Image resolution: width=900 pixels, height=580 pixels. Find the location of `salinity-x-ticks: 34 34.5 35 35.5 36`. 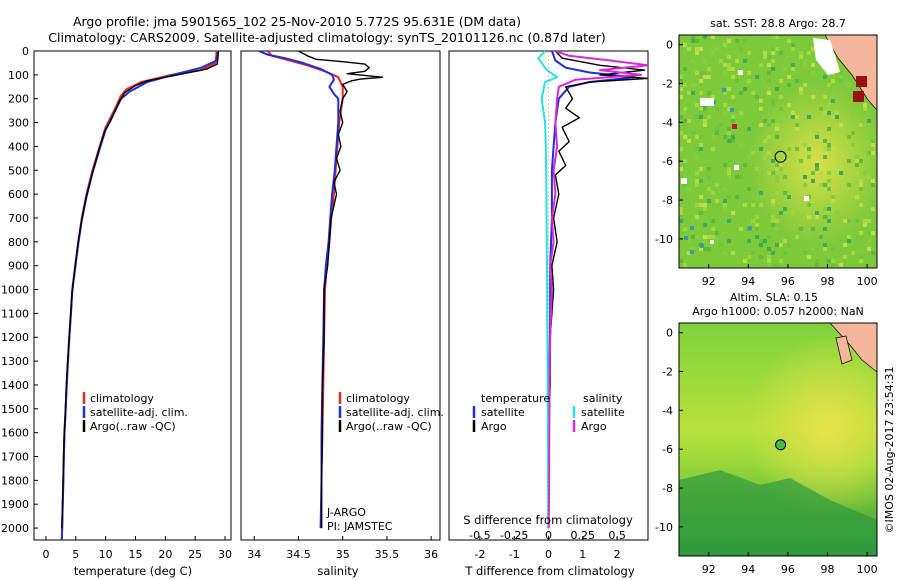

salinity-x-ticks: 34 34.5 35 35.5 36 is located at coordinates (342, 548).